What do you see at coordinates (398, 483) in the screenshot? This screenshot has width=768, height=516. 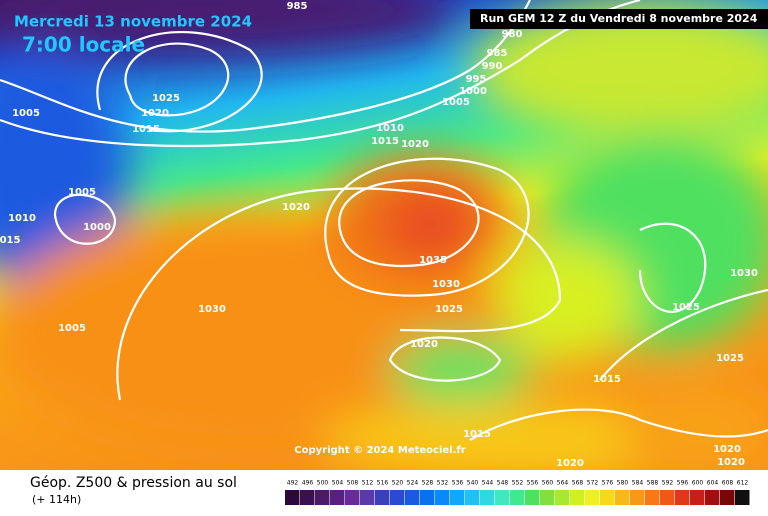 I see `scale-label: 520` at bounding box center [398, 483].